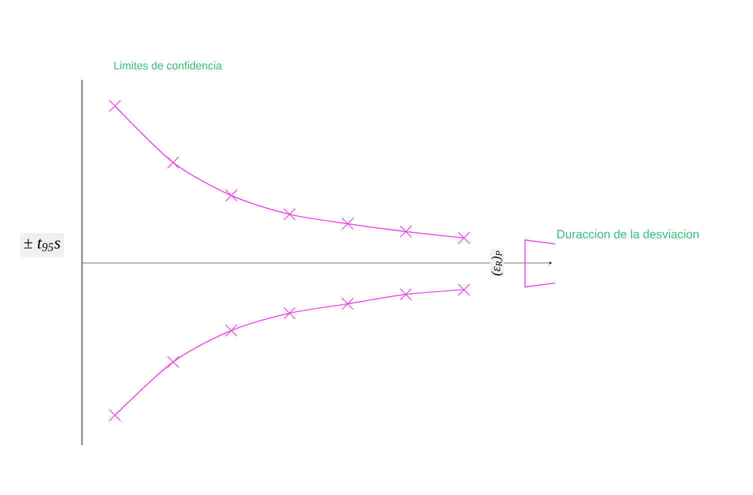 This screenshot has width=753, height=495. Describe the element at coordinates (168, 65) in the screenshot. I see `chart-title: Limites de confidencia` at that location.